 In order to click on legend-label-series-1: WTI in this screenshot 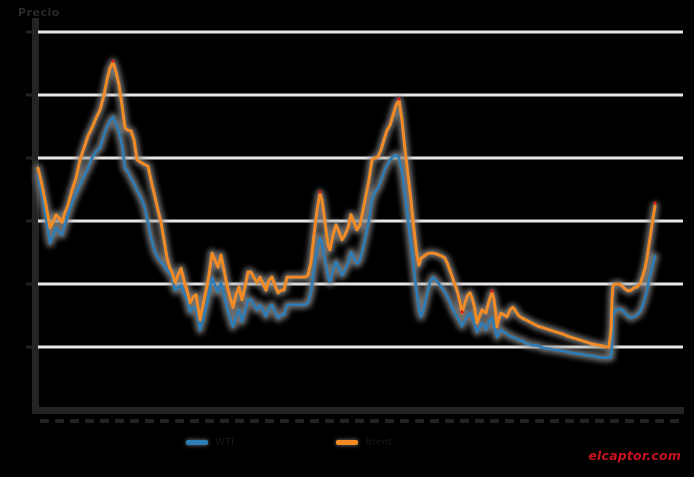, I will do `click(224, 442)`.